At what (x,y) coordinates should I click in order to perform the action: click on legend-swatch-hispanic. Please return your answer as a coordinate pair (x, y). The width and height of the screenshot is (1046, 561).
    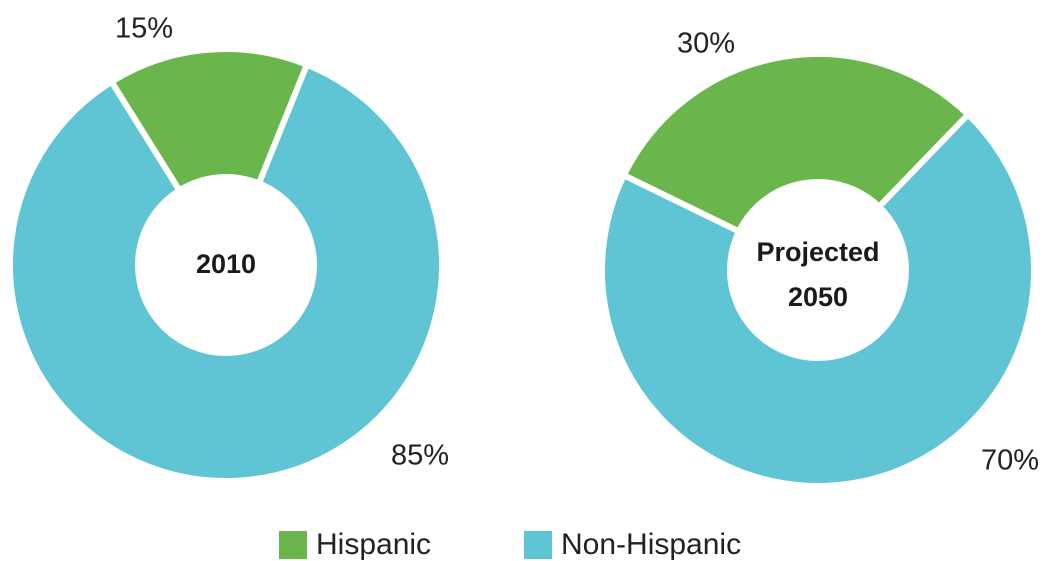
    Looking at the image, I should click on (293, 545).